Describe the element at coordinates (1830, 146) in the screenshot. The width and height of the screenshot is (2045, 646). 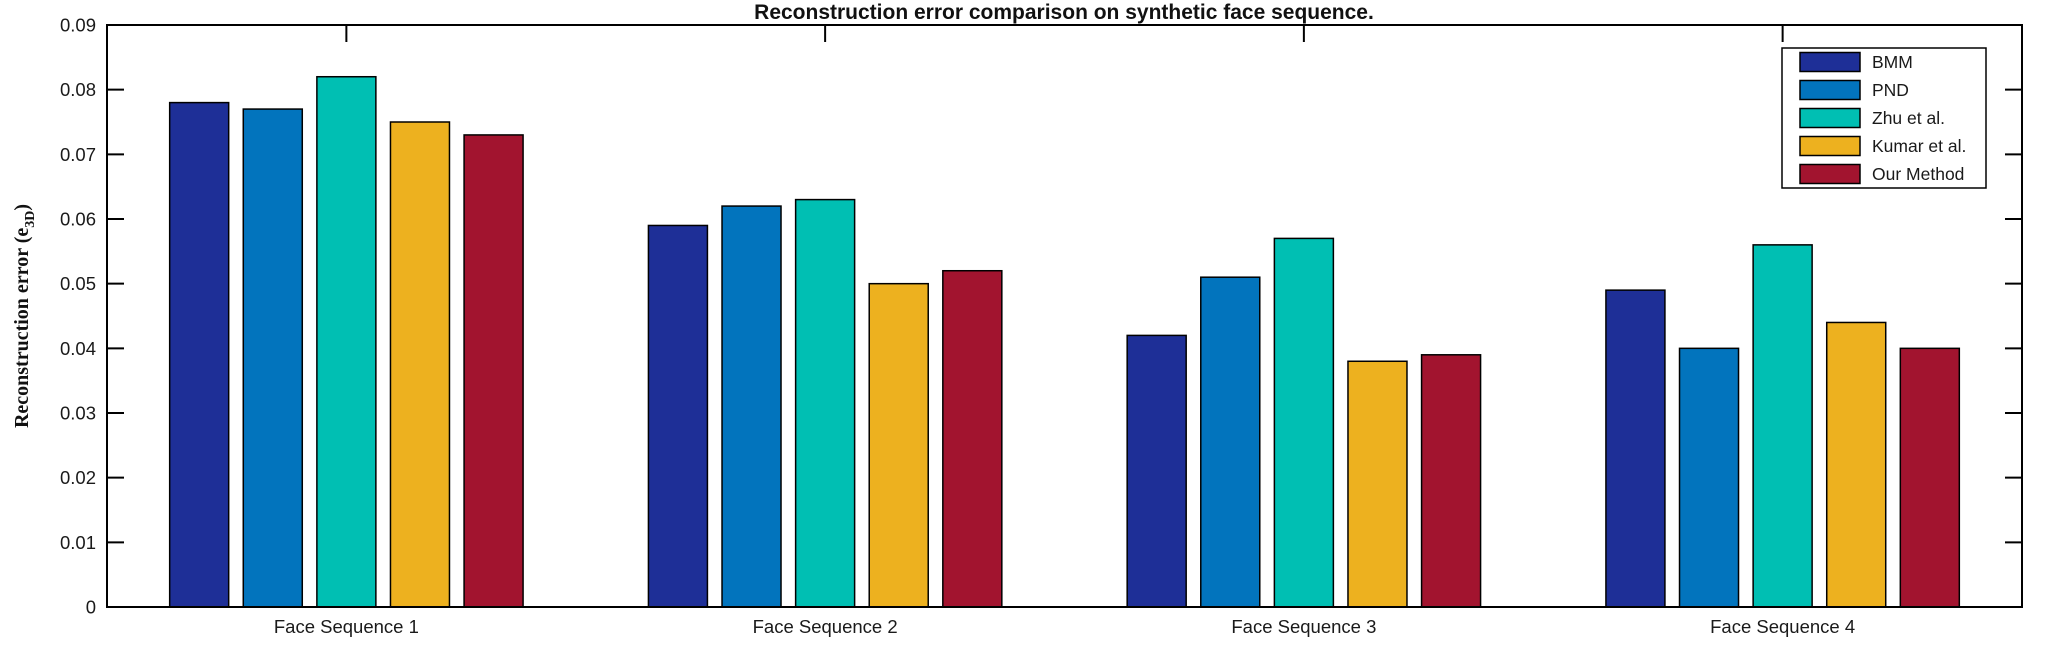
I see `legend-swatch-kumar-et-al` at that location.